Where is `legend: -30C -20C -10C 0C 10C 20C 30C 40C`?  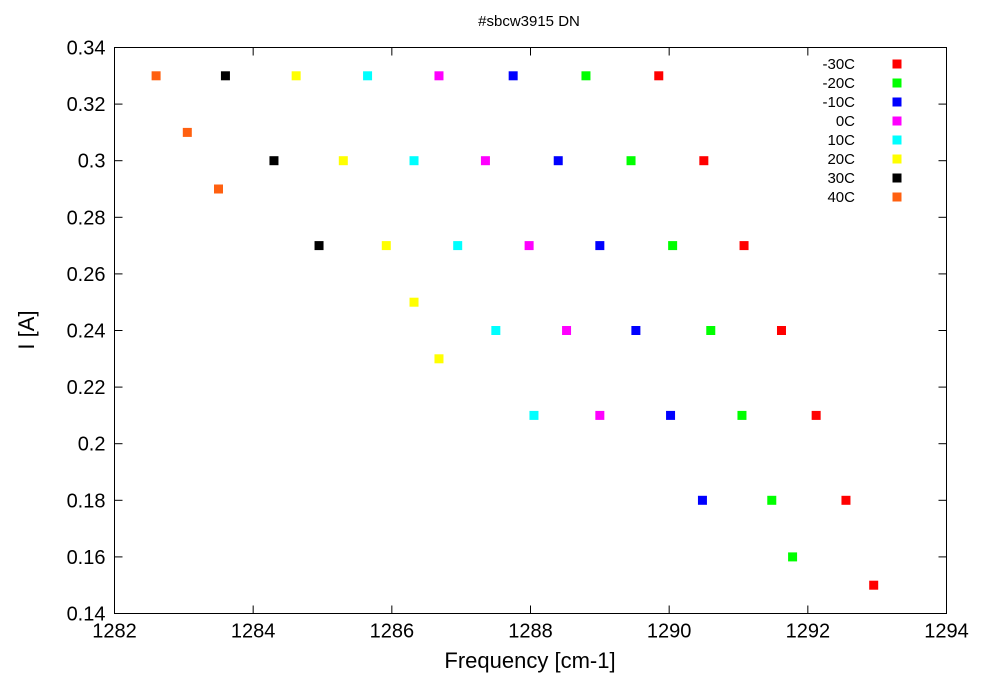 legend: -30C -20C -10C 0C 10C 20C 30C 40C is located at coordinates (862, 131).